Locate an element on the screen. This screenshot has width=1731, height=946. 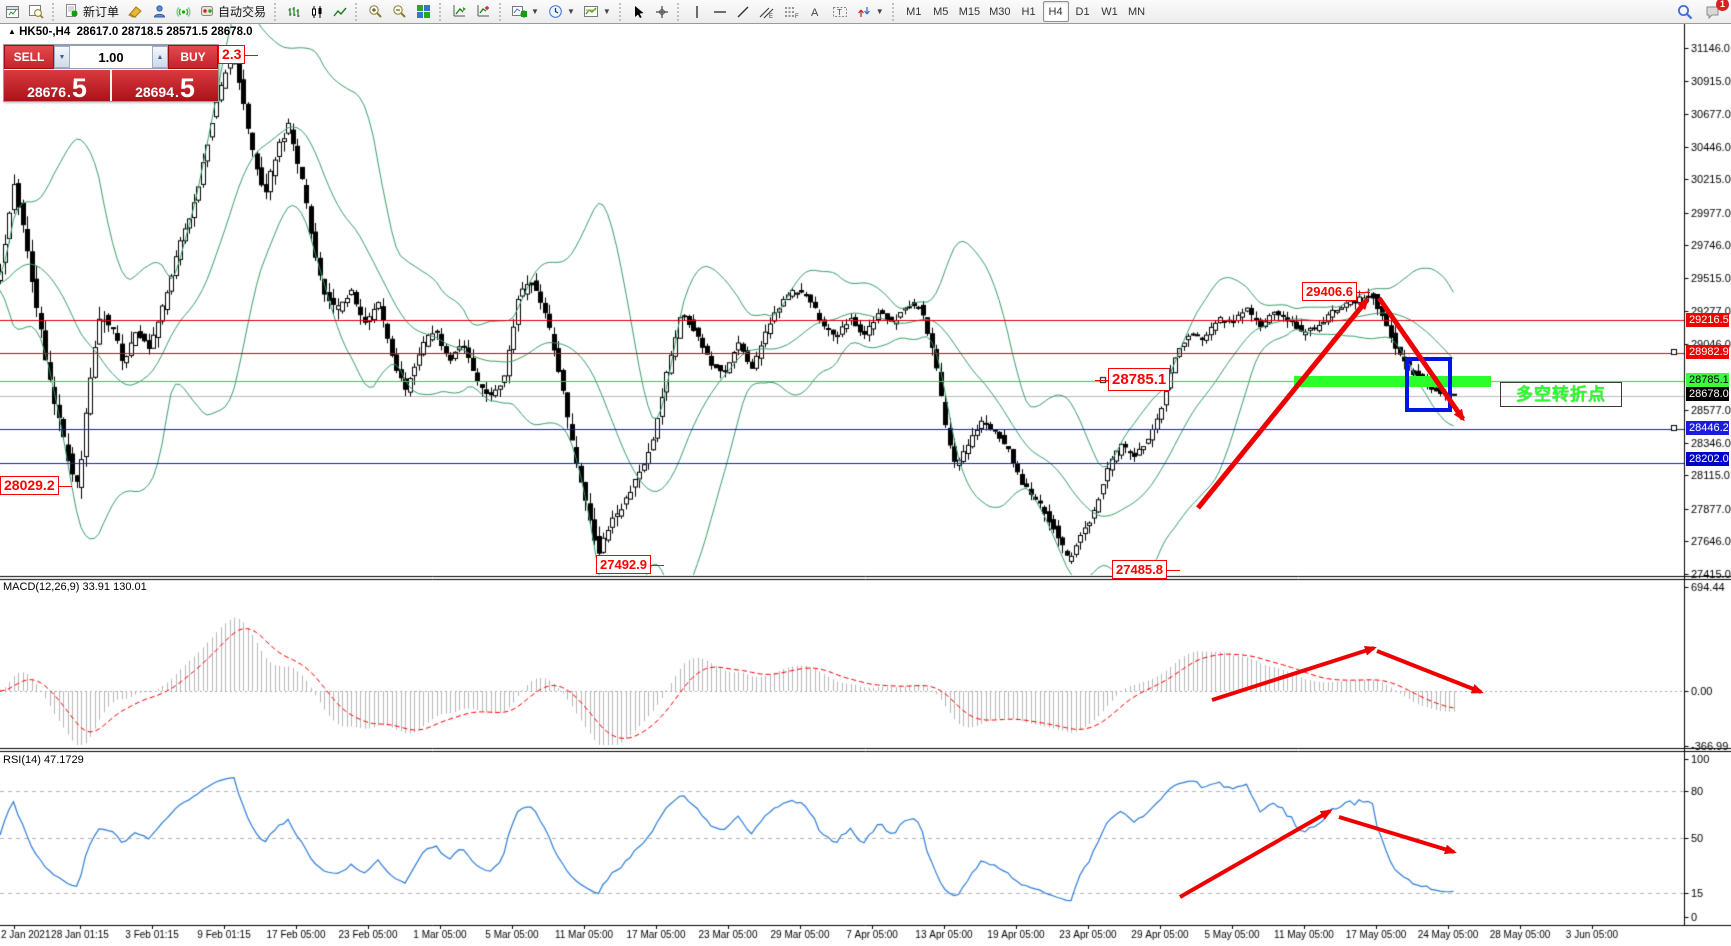
signals-button is located at coordinates (183, 11).